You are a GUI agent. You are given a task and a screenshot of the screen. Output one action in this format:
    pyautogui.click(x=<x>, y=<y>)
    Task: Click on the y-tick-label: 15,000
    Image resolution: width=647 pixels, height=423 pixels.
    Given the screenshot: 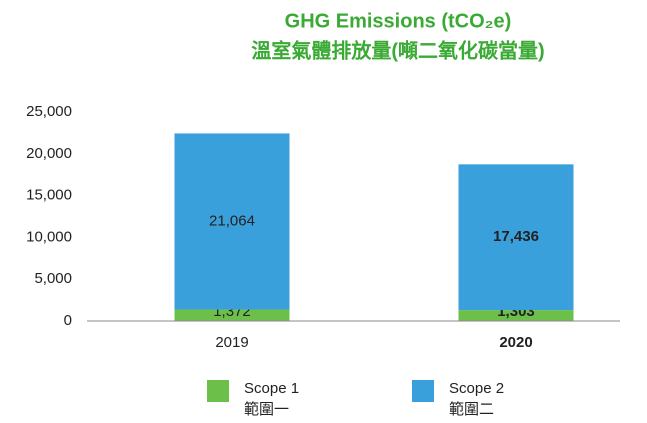 What is the action you would take?
    pyautogui.click(x=49, y=195)
    